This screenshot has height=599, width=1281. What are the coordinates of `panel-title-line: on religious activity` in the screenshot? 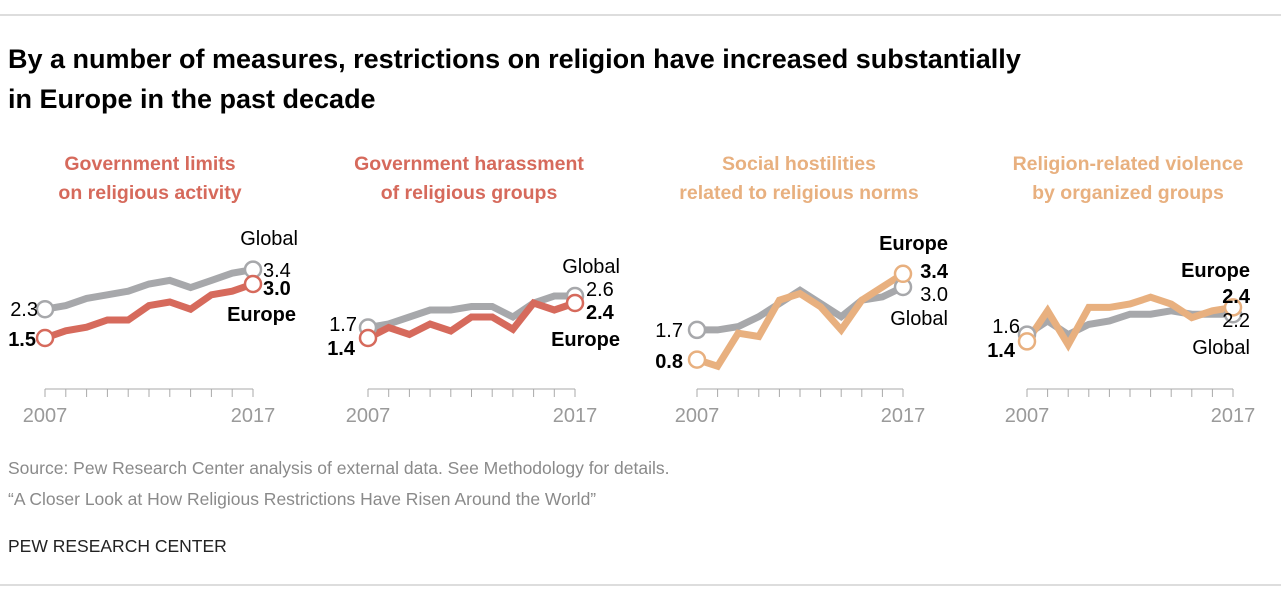 It's located at (149, 193).